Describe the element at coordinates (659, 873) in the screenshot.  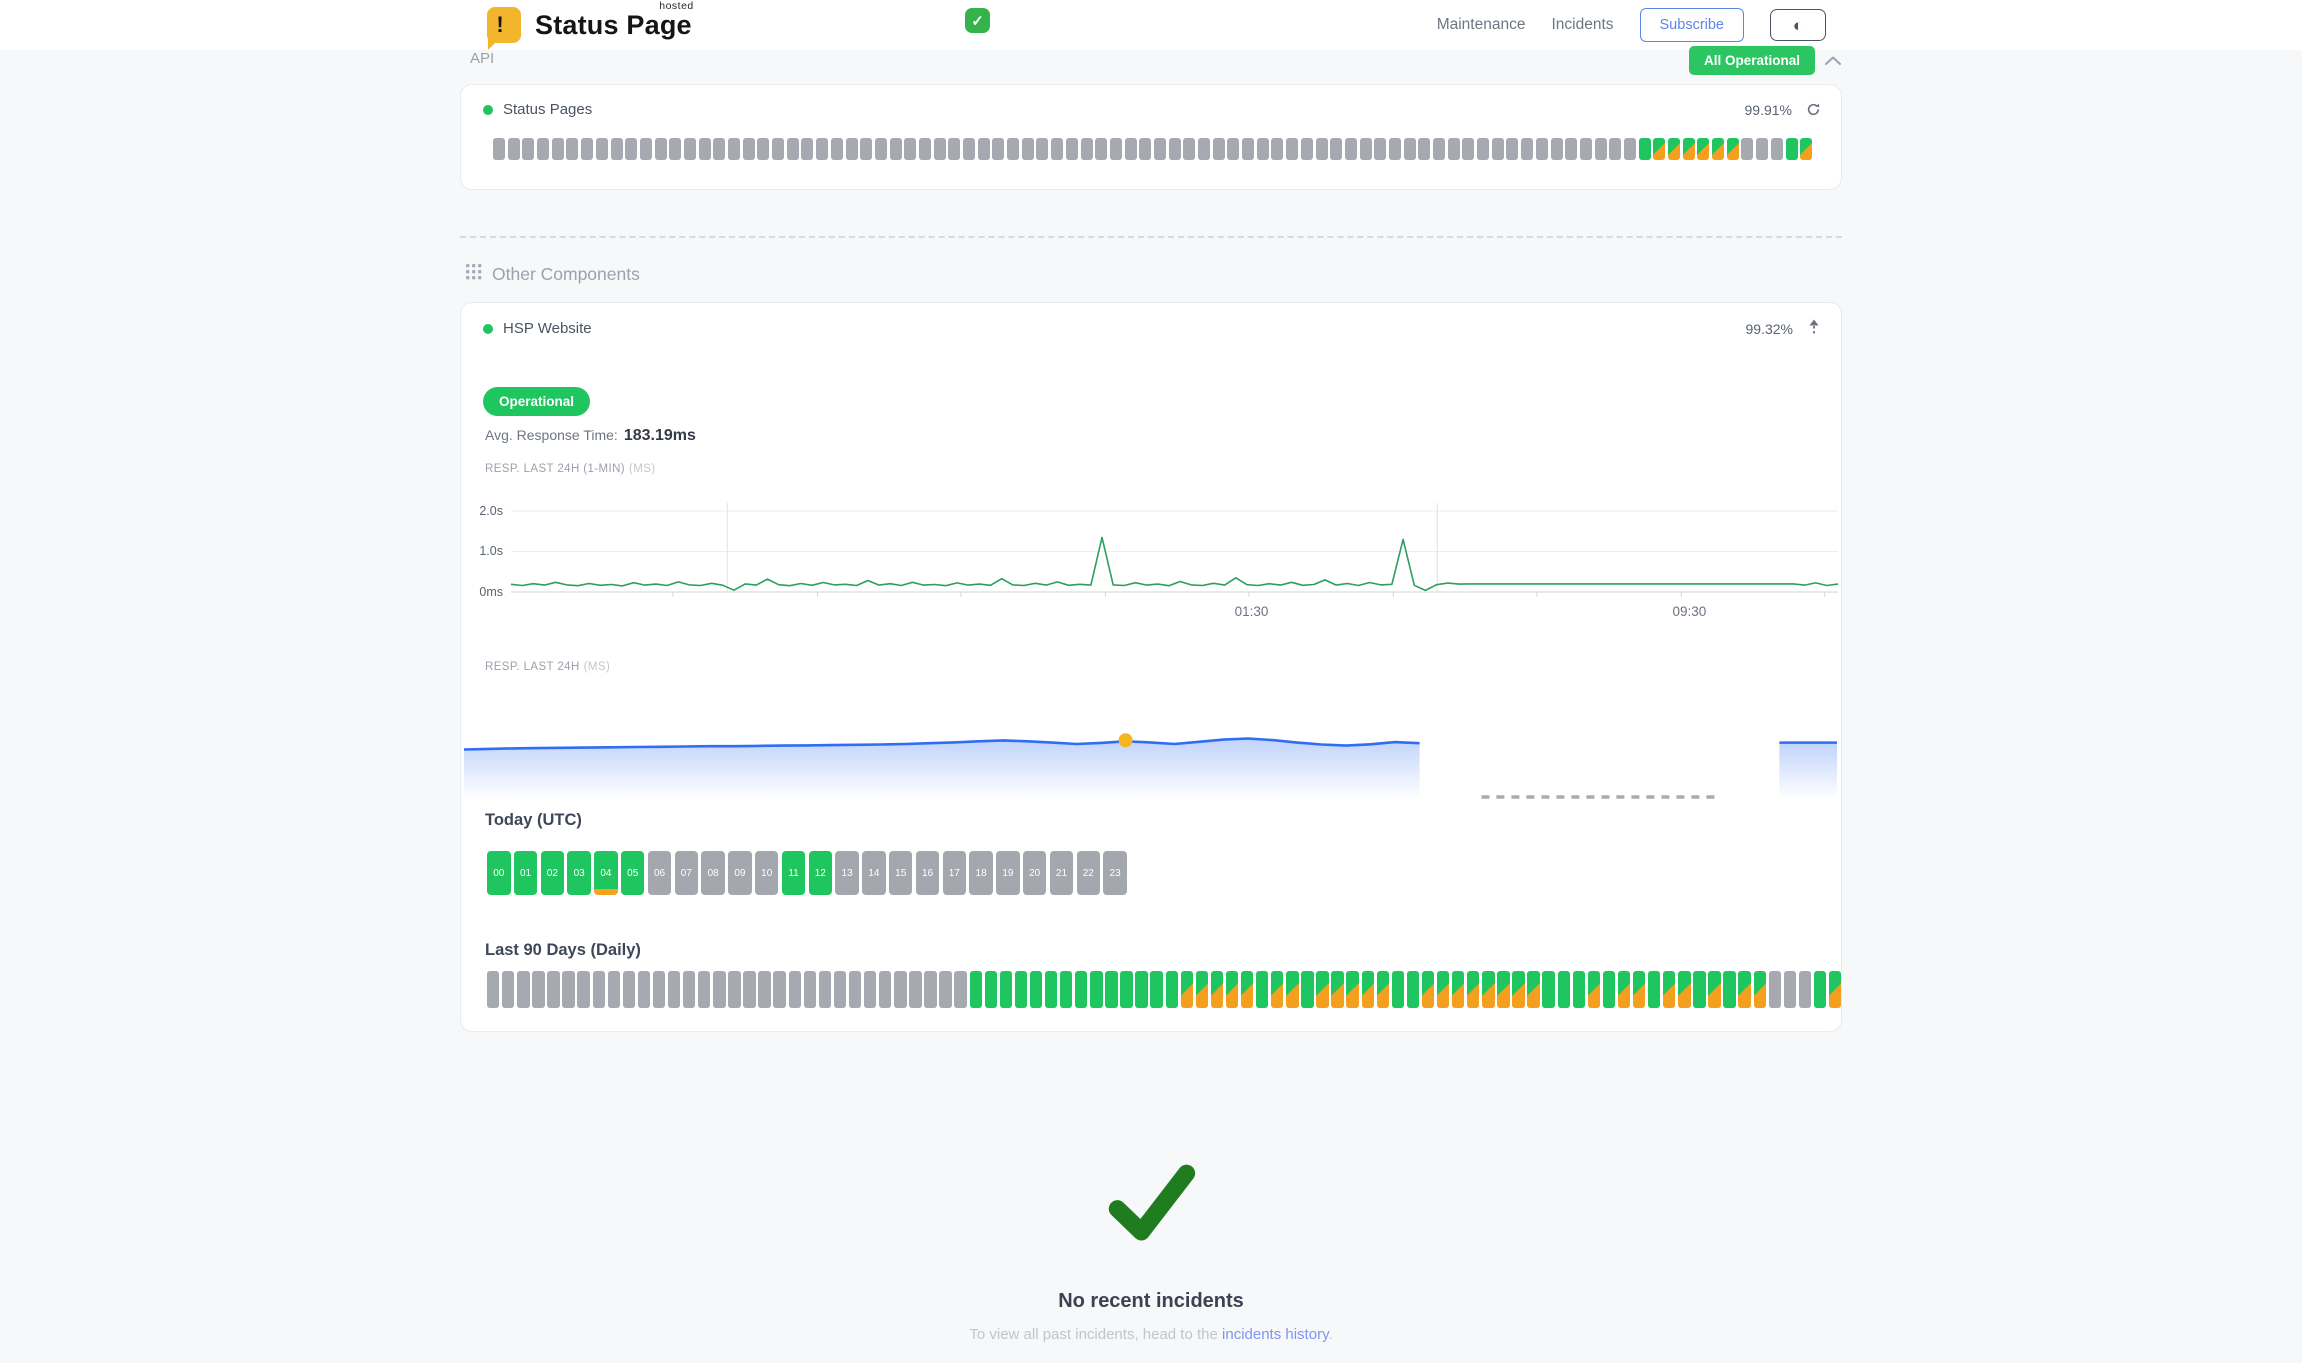
I see `hour-block: 06` at that location.